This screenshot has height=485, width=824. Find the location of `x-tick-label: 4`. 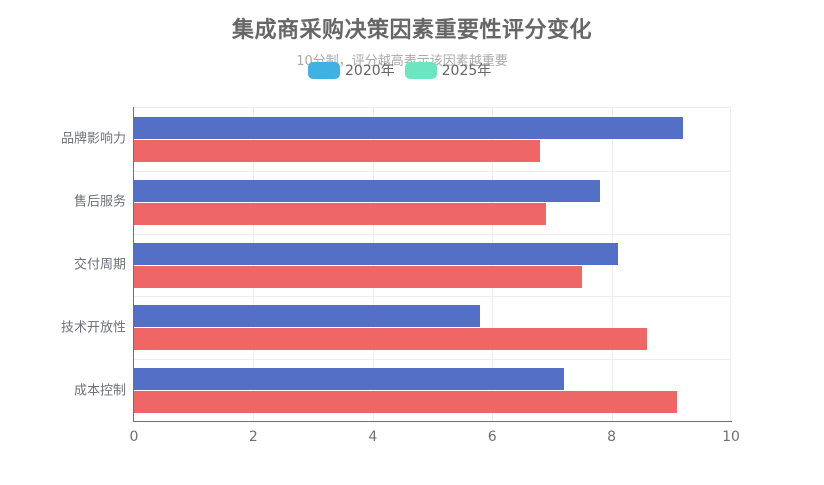

x-tick-label: 4 is located at coordinates (373, 437).